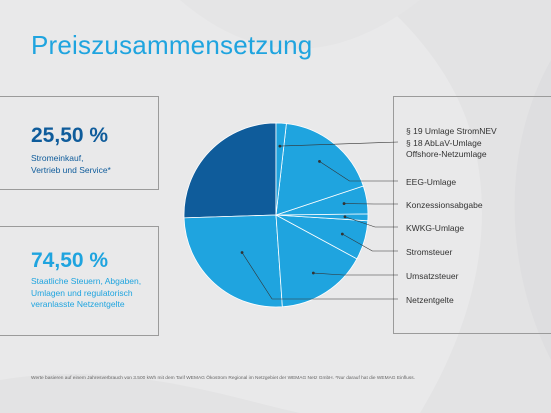 The width and height of the screenshot is (551, 413). Describe the element at coordinates (82, 292) in the screenshot. I see `government-share-line: Umlagen und regulatorisch` at that location.